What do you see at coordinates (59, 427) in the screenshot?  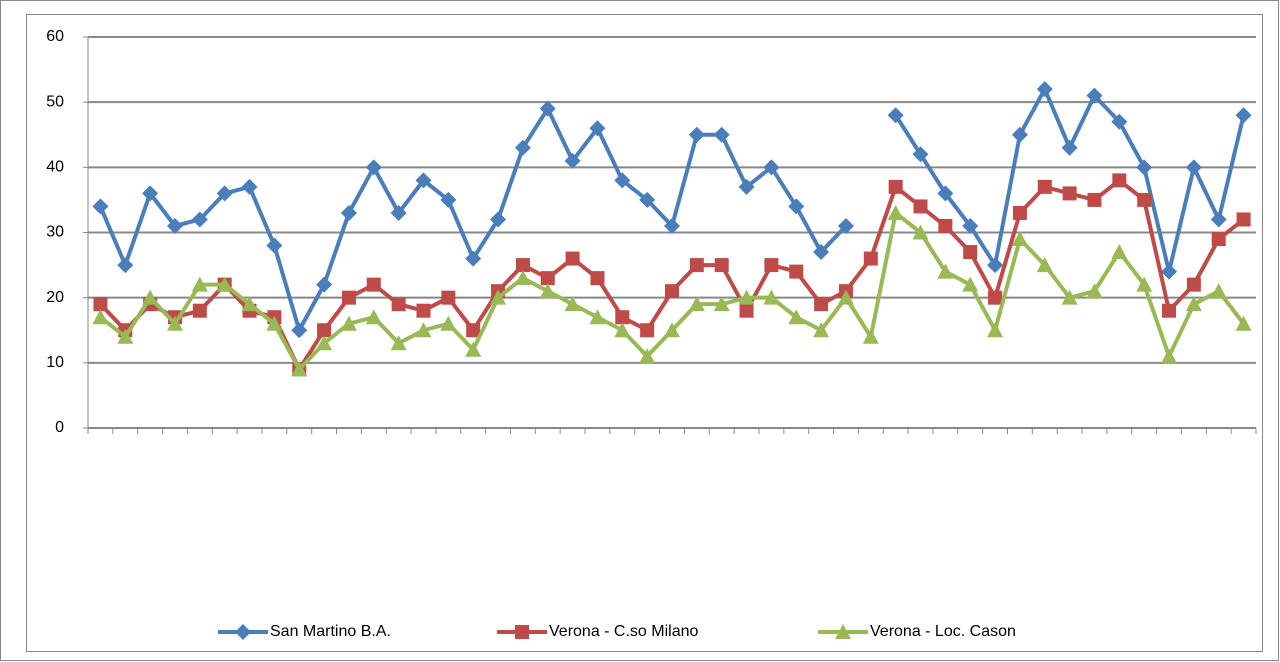 I see `y-tick-label: 0` at bounding box center [59, 427].